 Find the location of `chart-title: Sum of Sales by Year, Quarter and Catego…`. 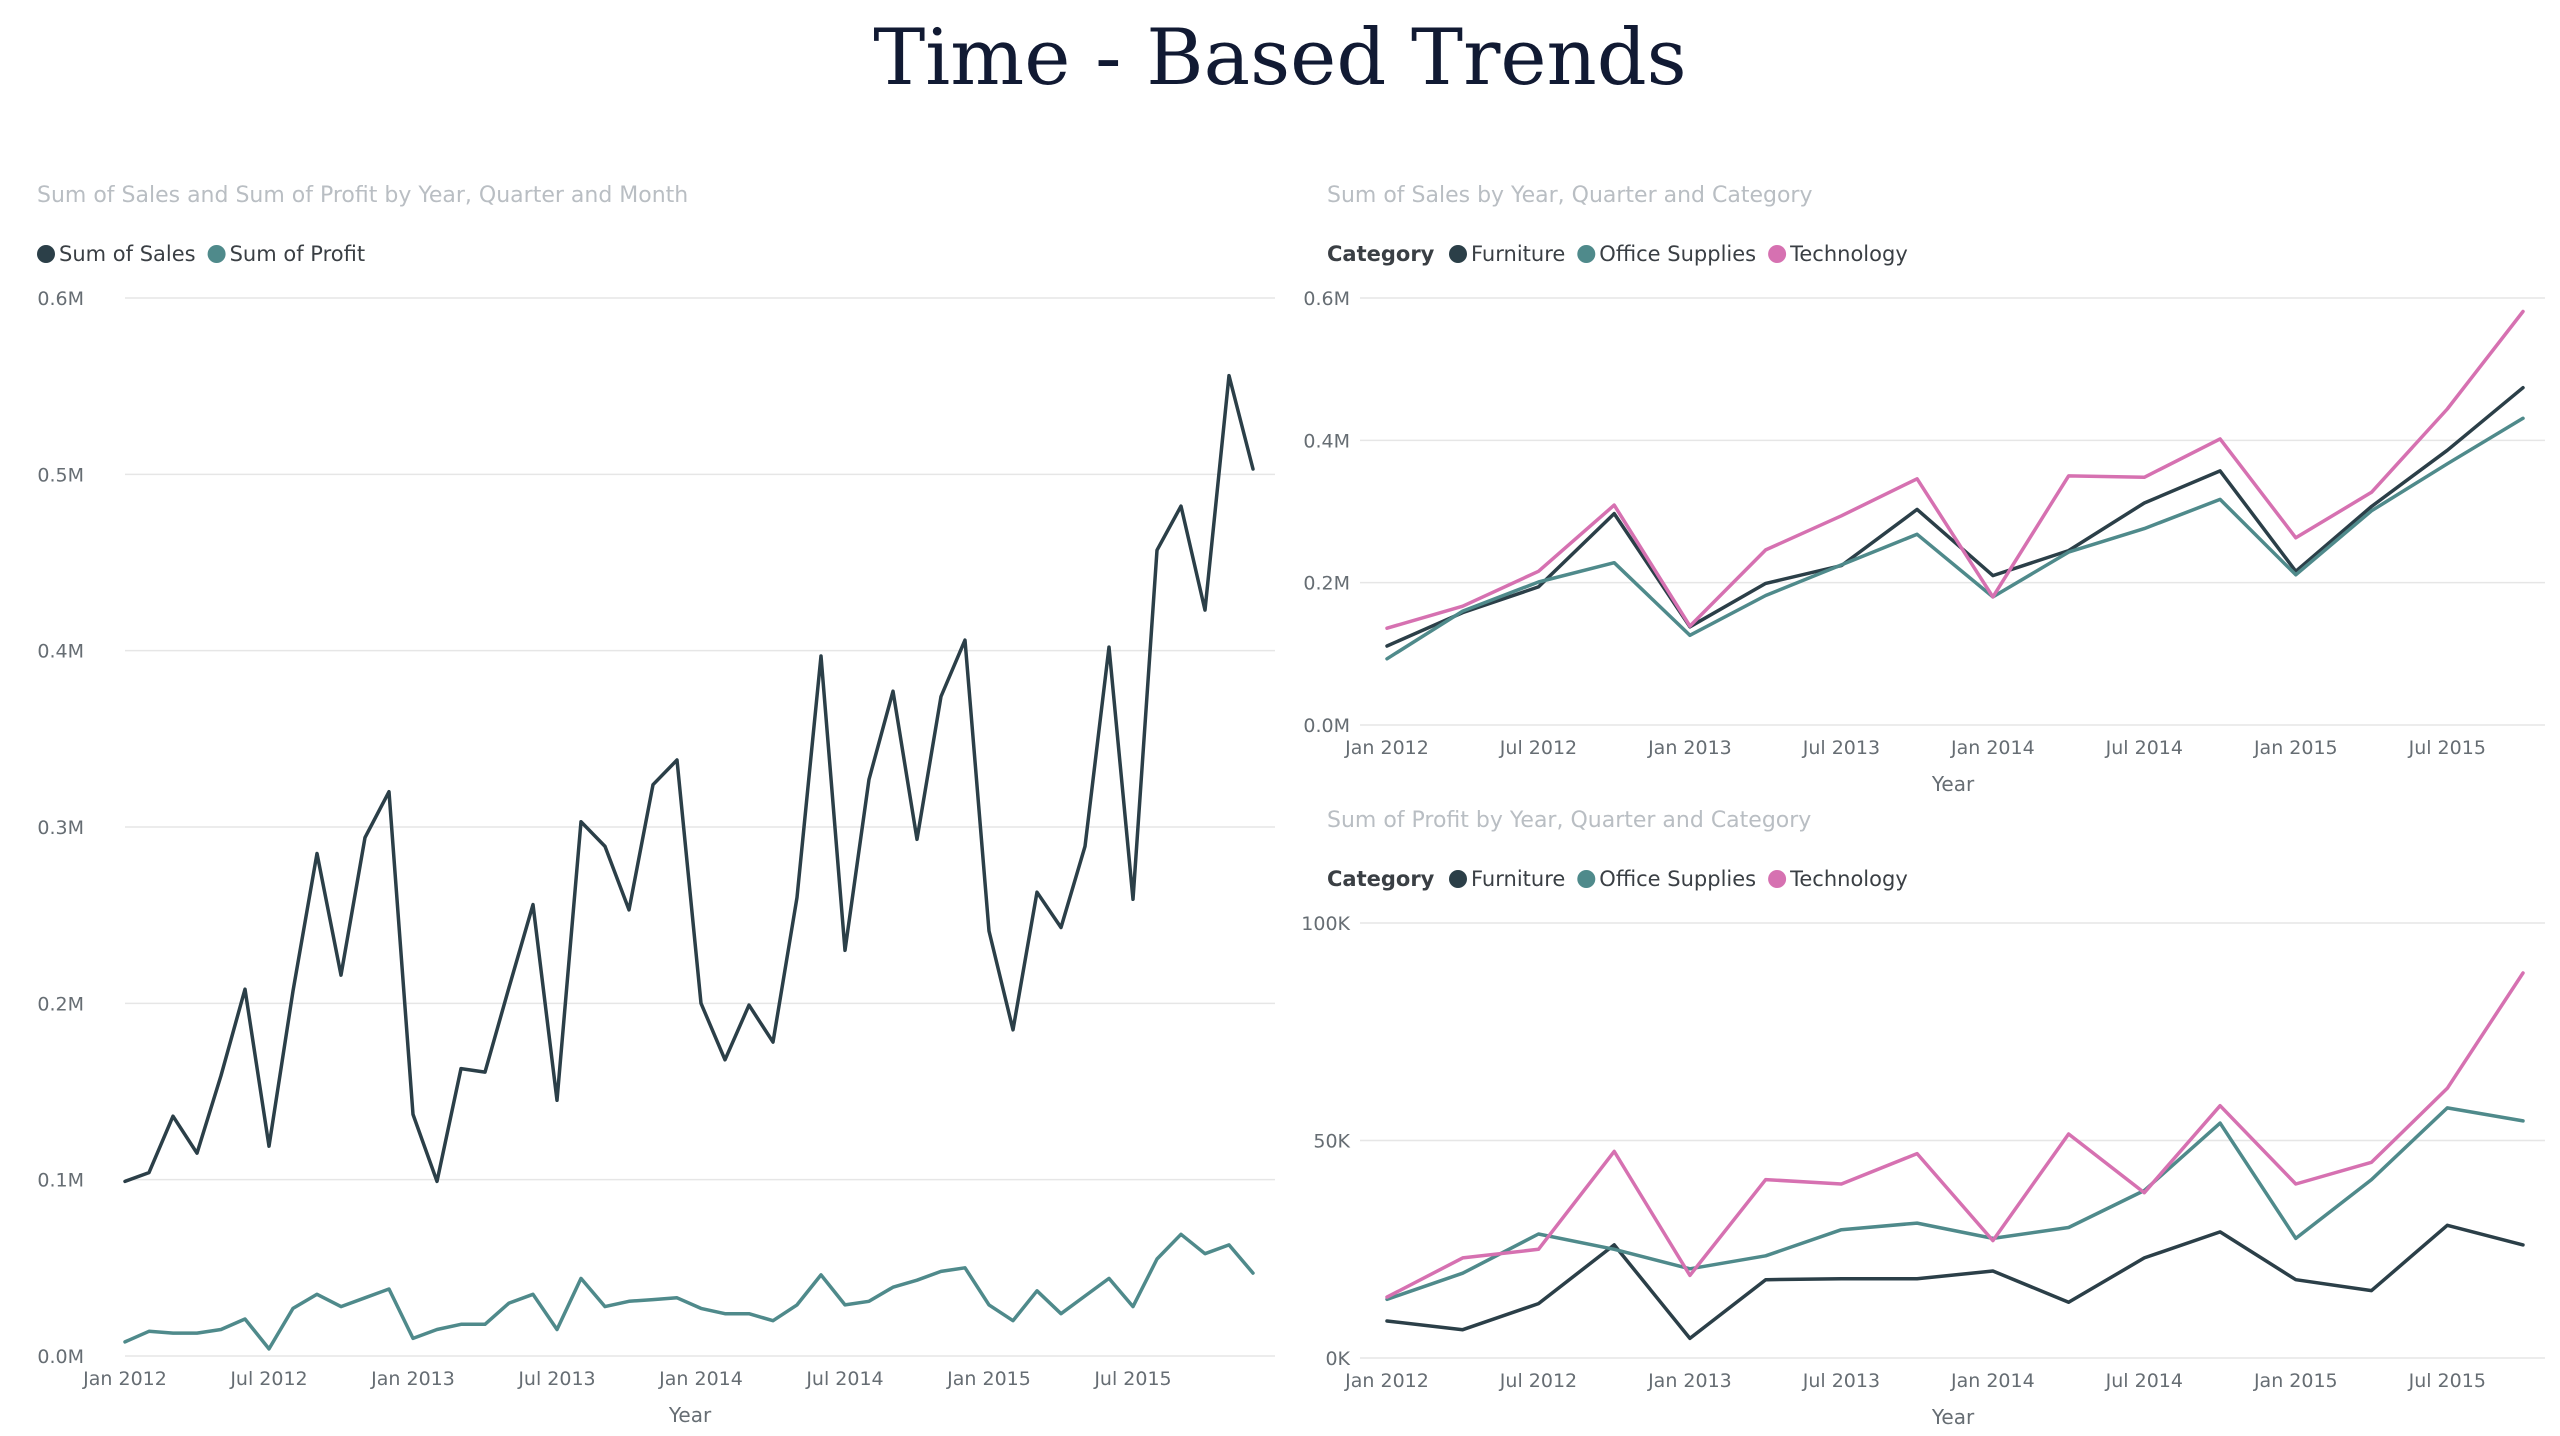

chart-title: Sum of Sales by Year, Quarter and Catego… is located at coordinates (1569, 195).